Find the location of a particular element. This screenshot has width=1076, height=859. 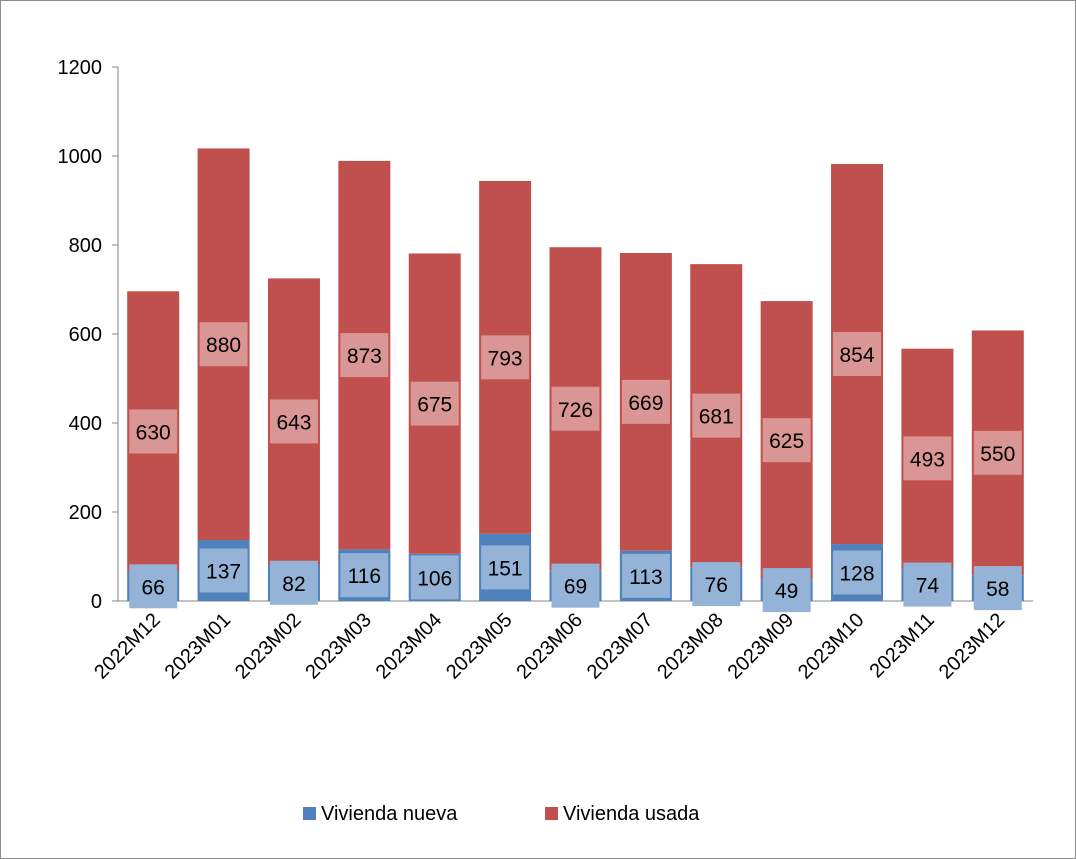

x-tick-label: 2023M10 is located at coordinates (831, 646).